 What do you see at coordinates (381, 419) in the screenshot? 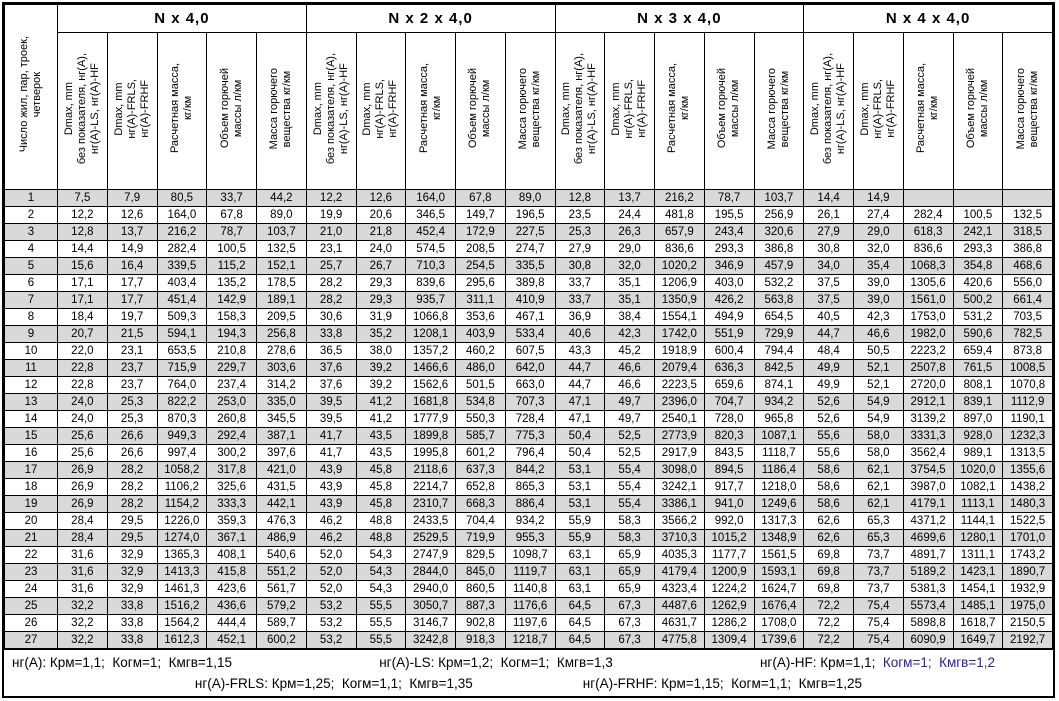
I see `data-cell: 41,2` at bounding box center [381, 419].